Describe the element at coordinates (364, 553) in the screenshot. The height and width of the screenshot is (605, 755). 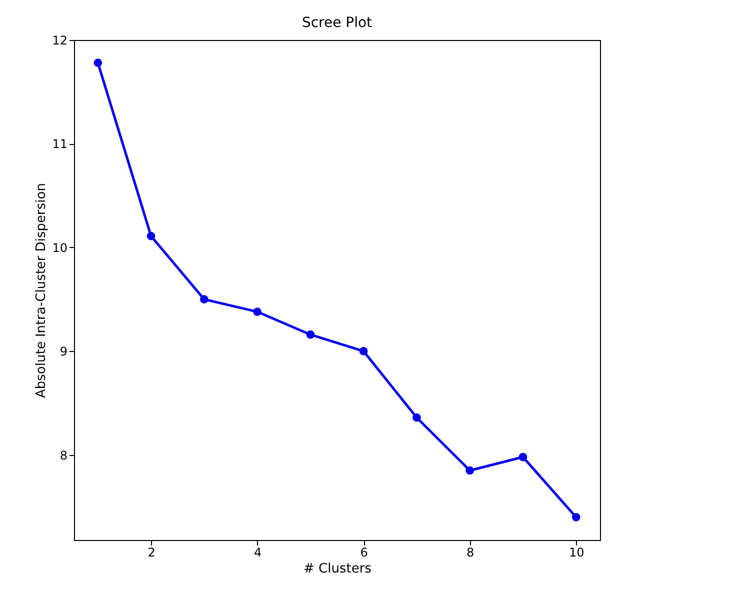
I see `x-tick-label: 6` at that location.